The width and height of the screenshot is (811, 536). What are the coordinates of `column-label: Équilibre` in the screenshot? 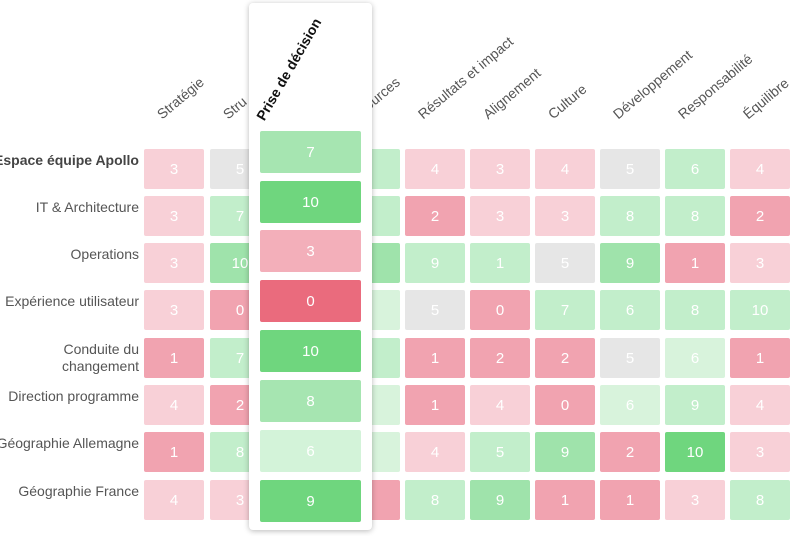 It's located at (765, 98).